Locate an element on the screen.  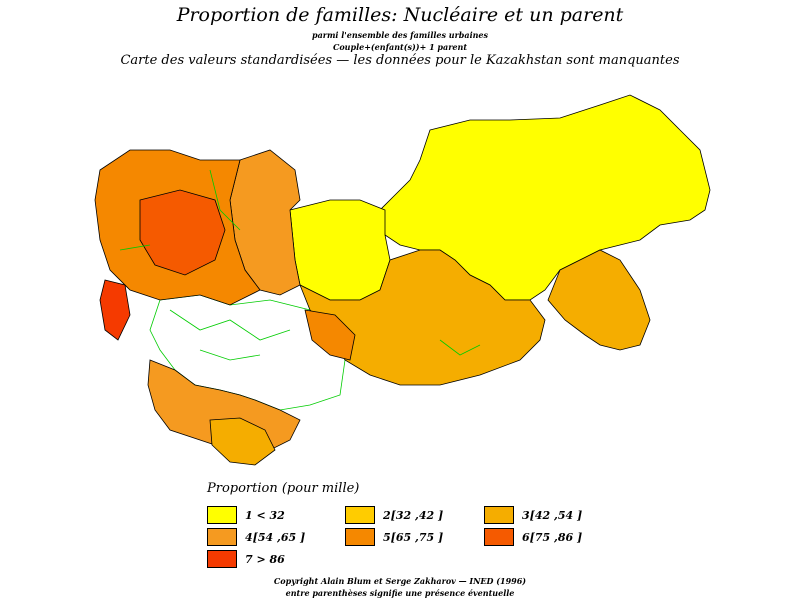
region-altai is located at coordinates (330, 335).